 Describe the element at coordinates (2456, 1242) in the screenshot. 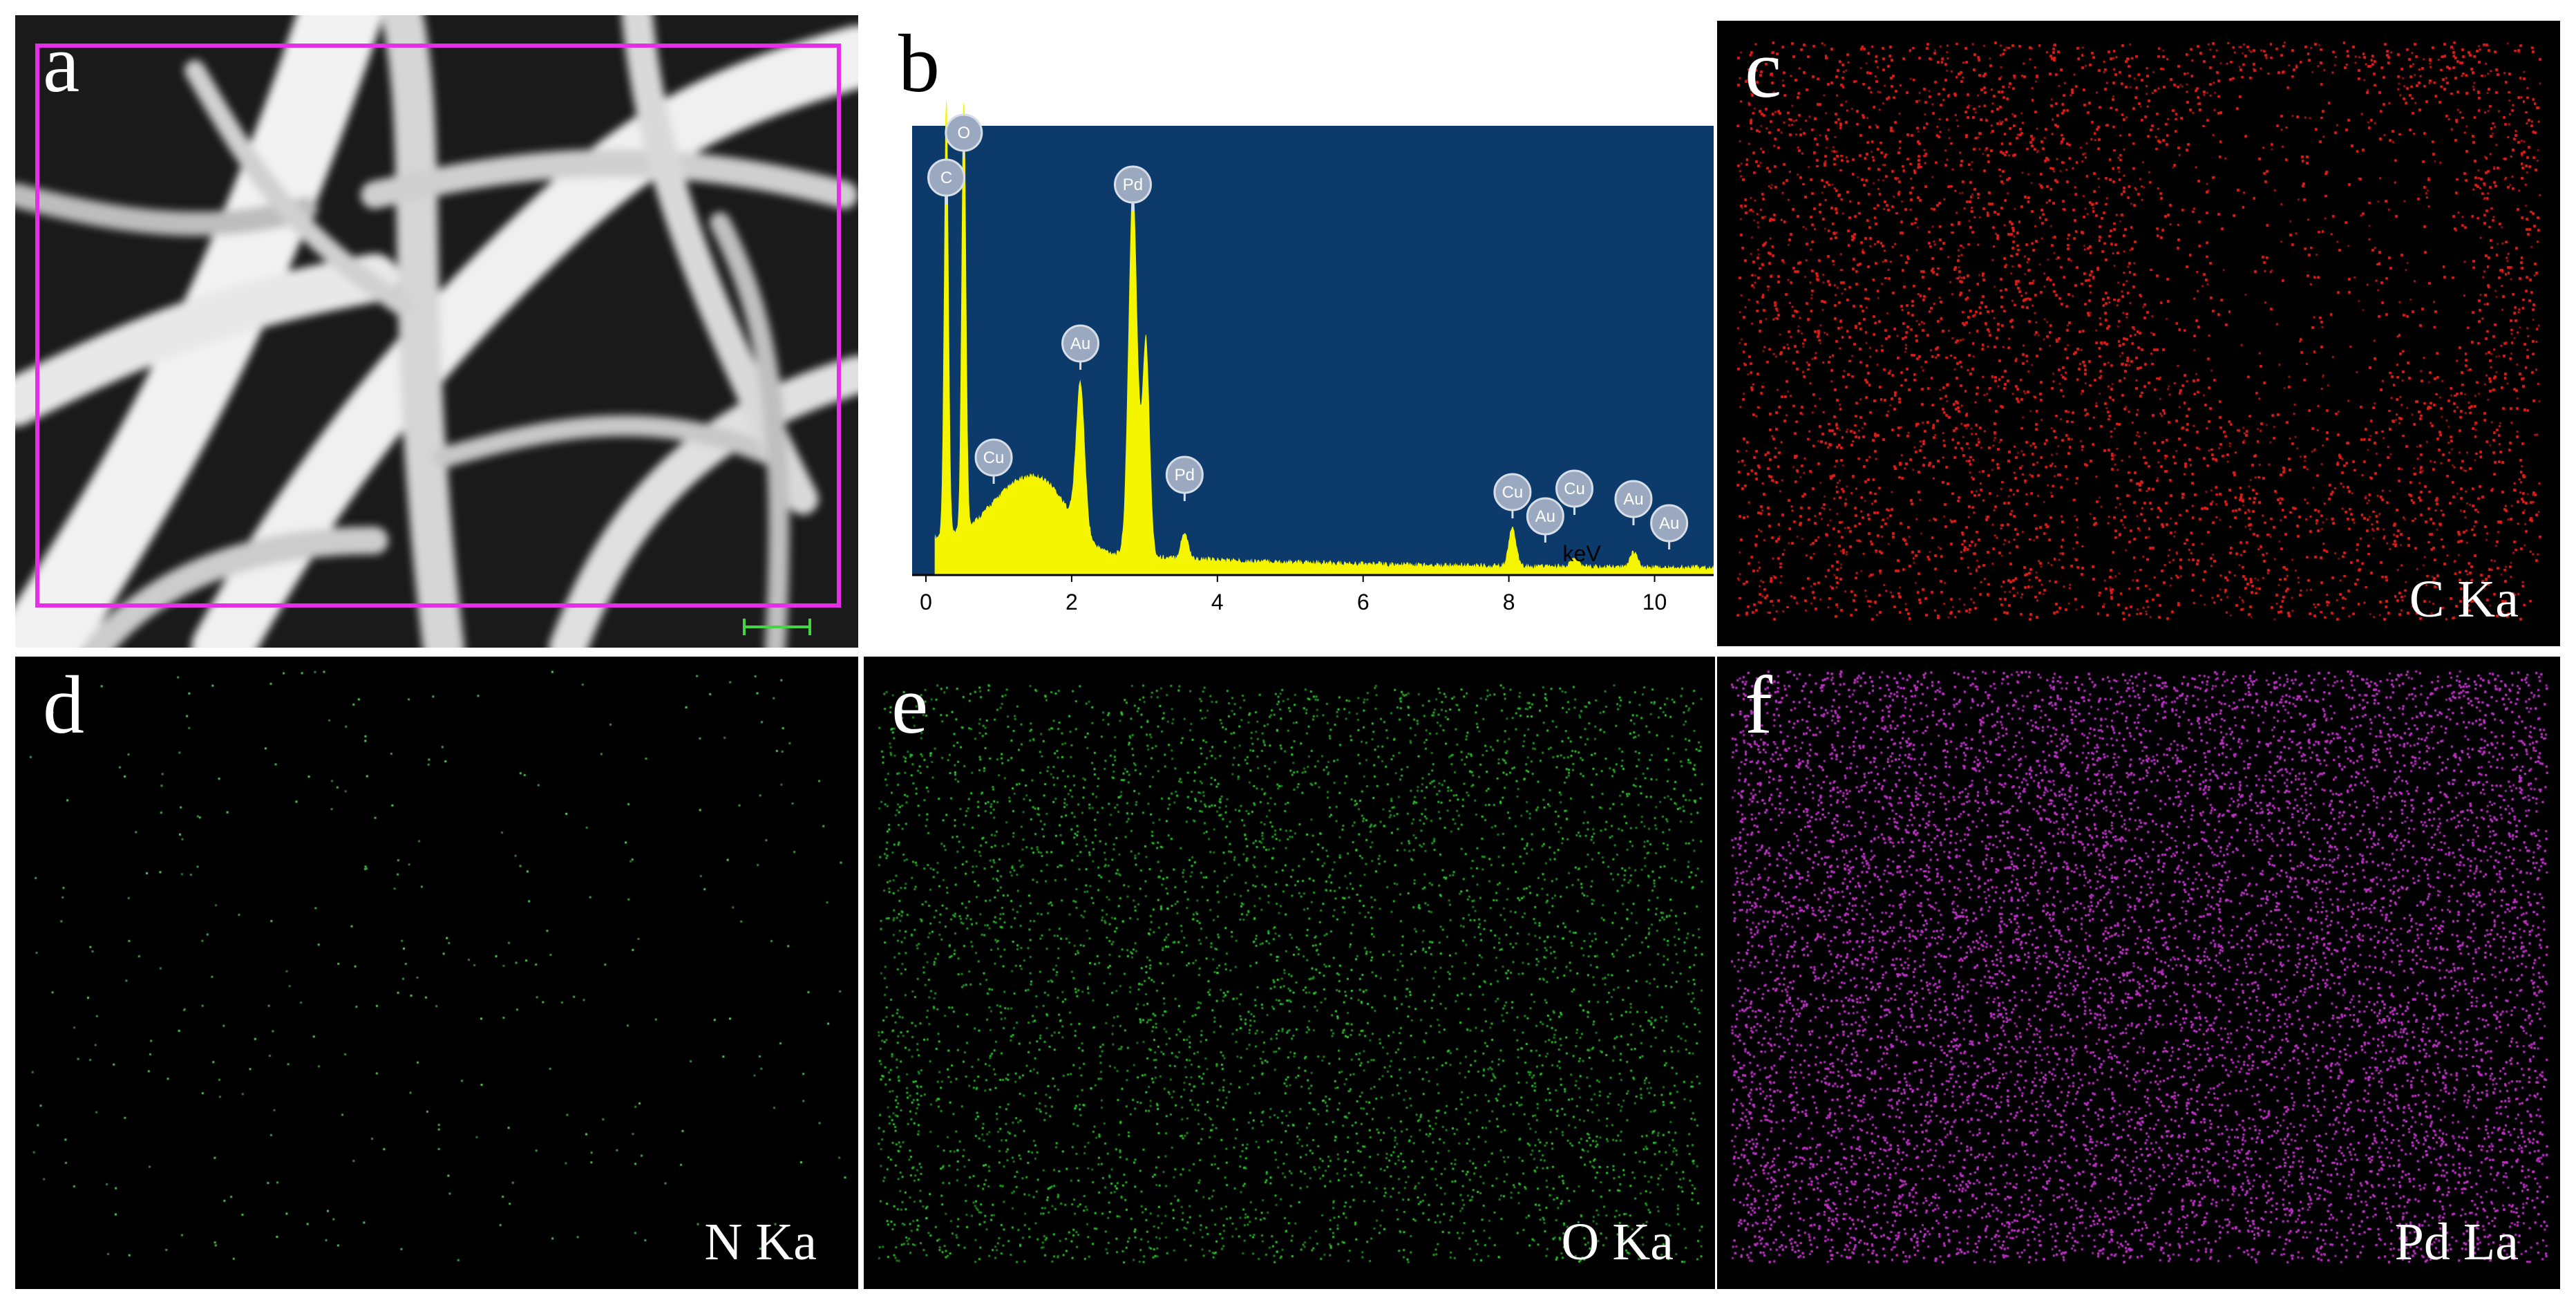

I see `map-label-f: Pd La` at that location.